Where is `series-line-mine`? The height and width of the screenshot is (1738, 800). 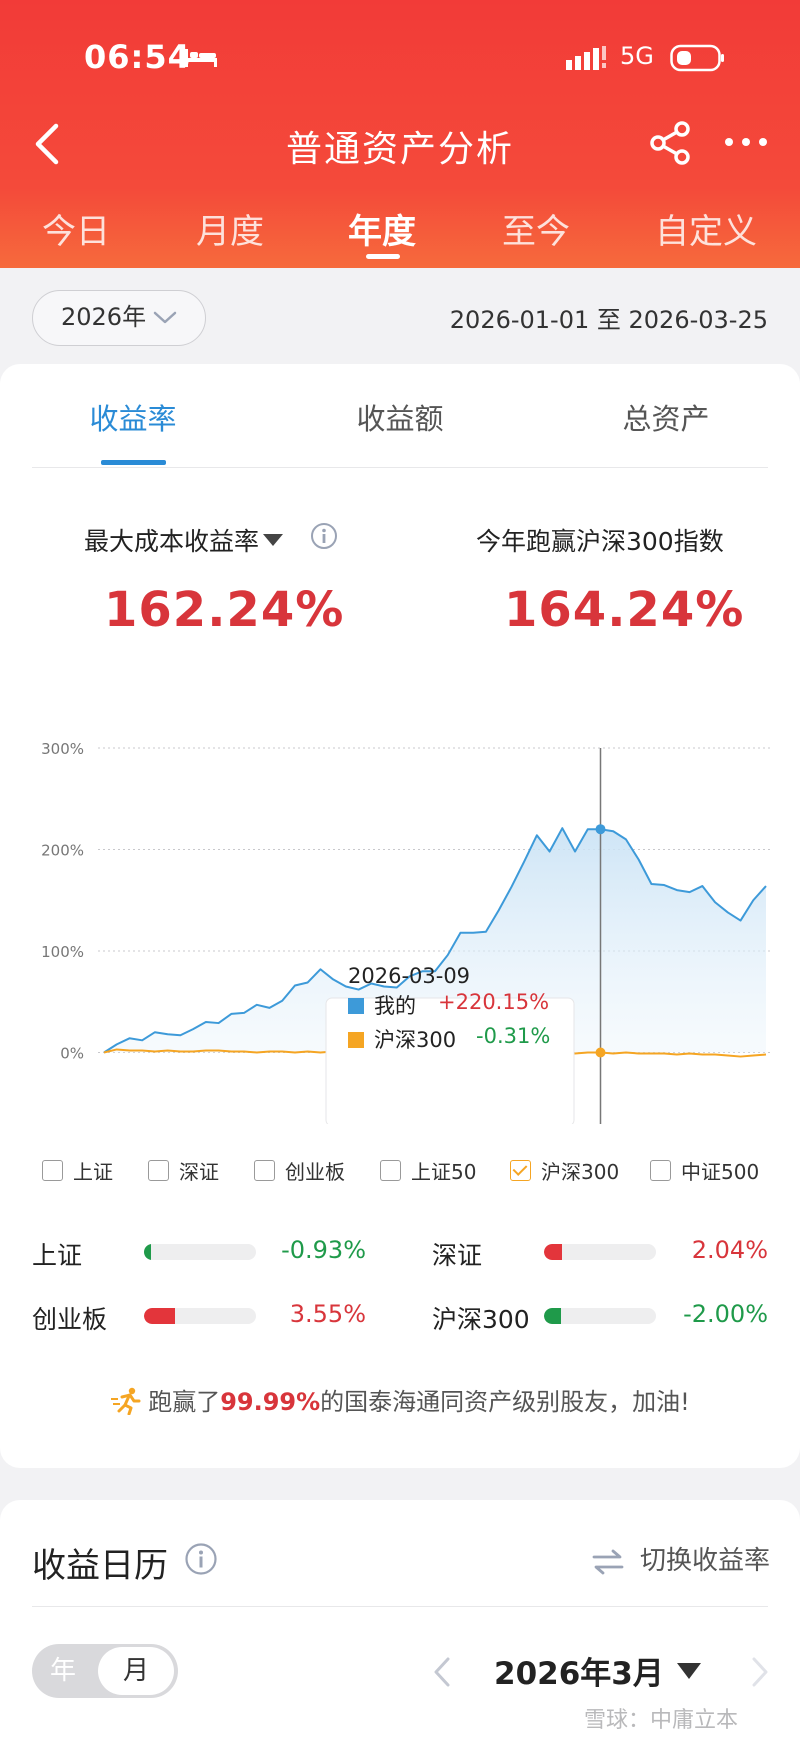
series-line-mine is located at coordinates (435, 940).